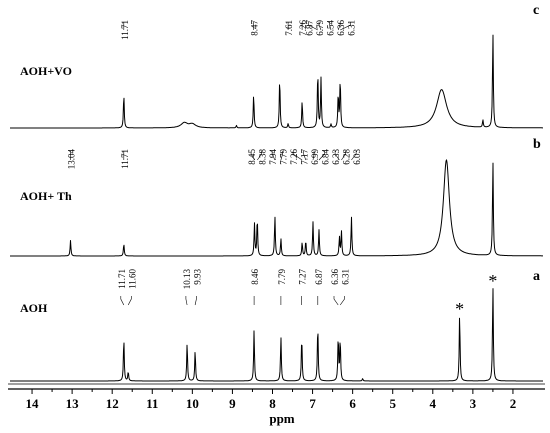  Describe the element at coordinates (72, 159) in the screenshot. I see `peak-label-b-0: 13.04` at that location.